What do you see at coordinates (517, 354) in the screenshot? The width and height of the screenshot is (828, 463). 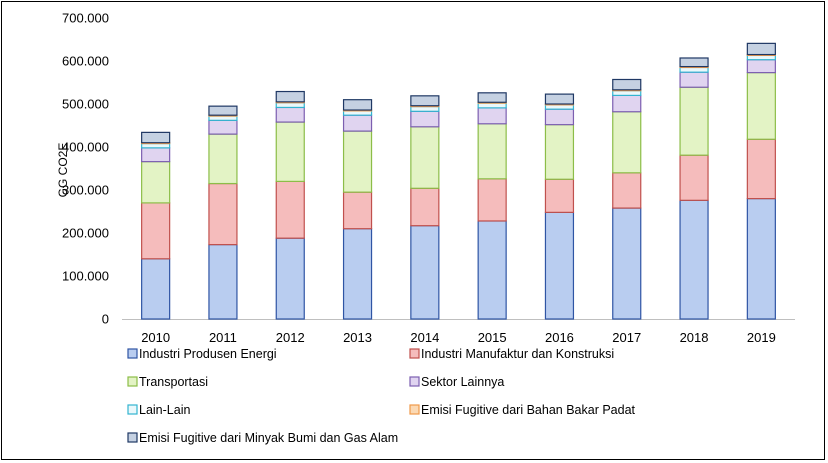 I see `legend-label: Industri Manufaktur dan Konstruksi` at bounding box center [517, 354].